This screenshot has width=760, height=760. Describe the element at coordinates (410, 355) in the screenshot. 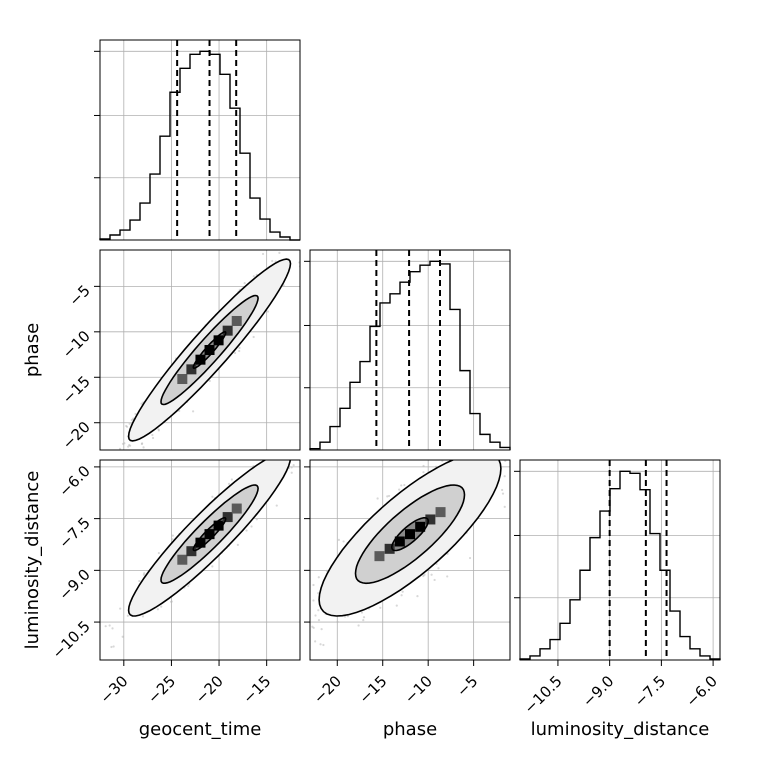

I see `histogram-step-phase` at that location.